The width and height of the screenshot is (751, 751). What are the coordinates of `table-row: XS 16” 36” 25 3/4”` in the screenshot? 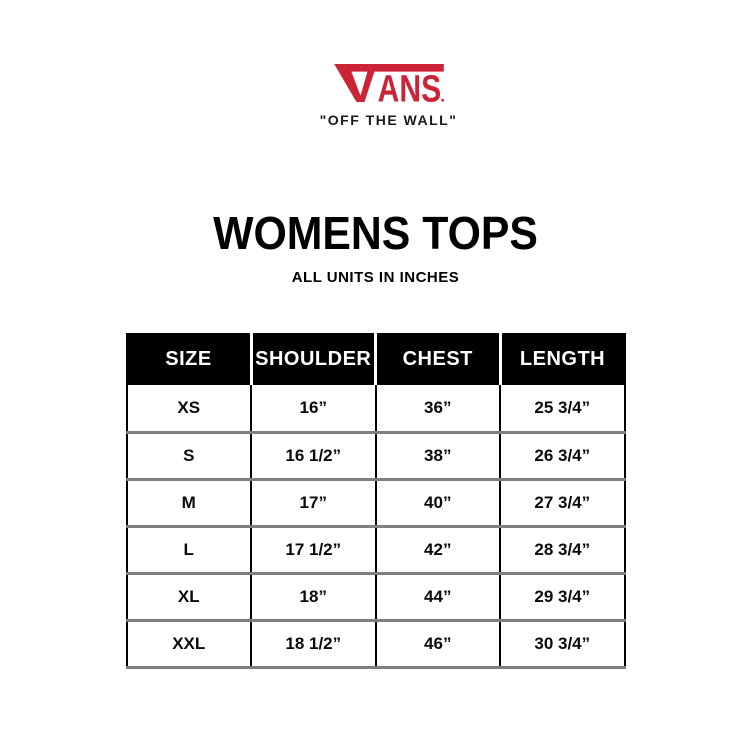 It's located at (376, 408).